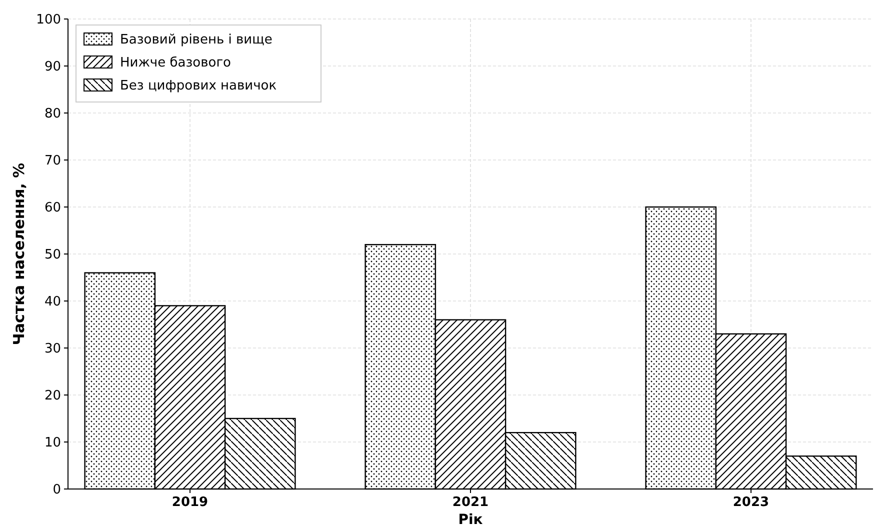  Describe the element at coordinates (52, 396) in the screenshot. I see `y-tick-label: 20` at that location.